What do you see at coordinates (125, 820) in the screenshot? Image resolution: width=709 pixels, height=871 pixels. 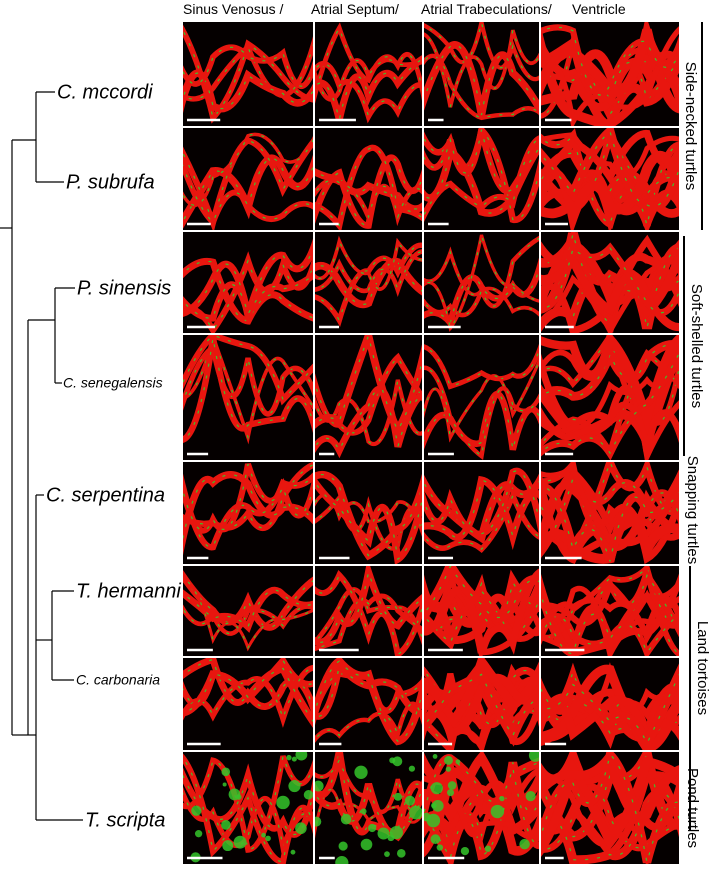 I see `species-label: T. scripta` at bounding box center [125, 820].